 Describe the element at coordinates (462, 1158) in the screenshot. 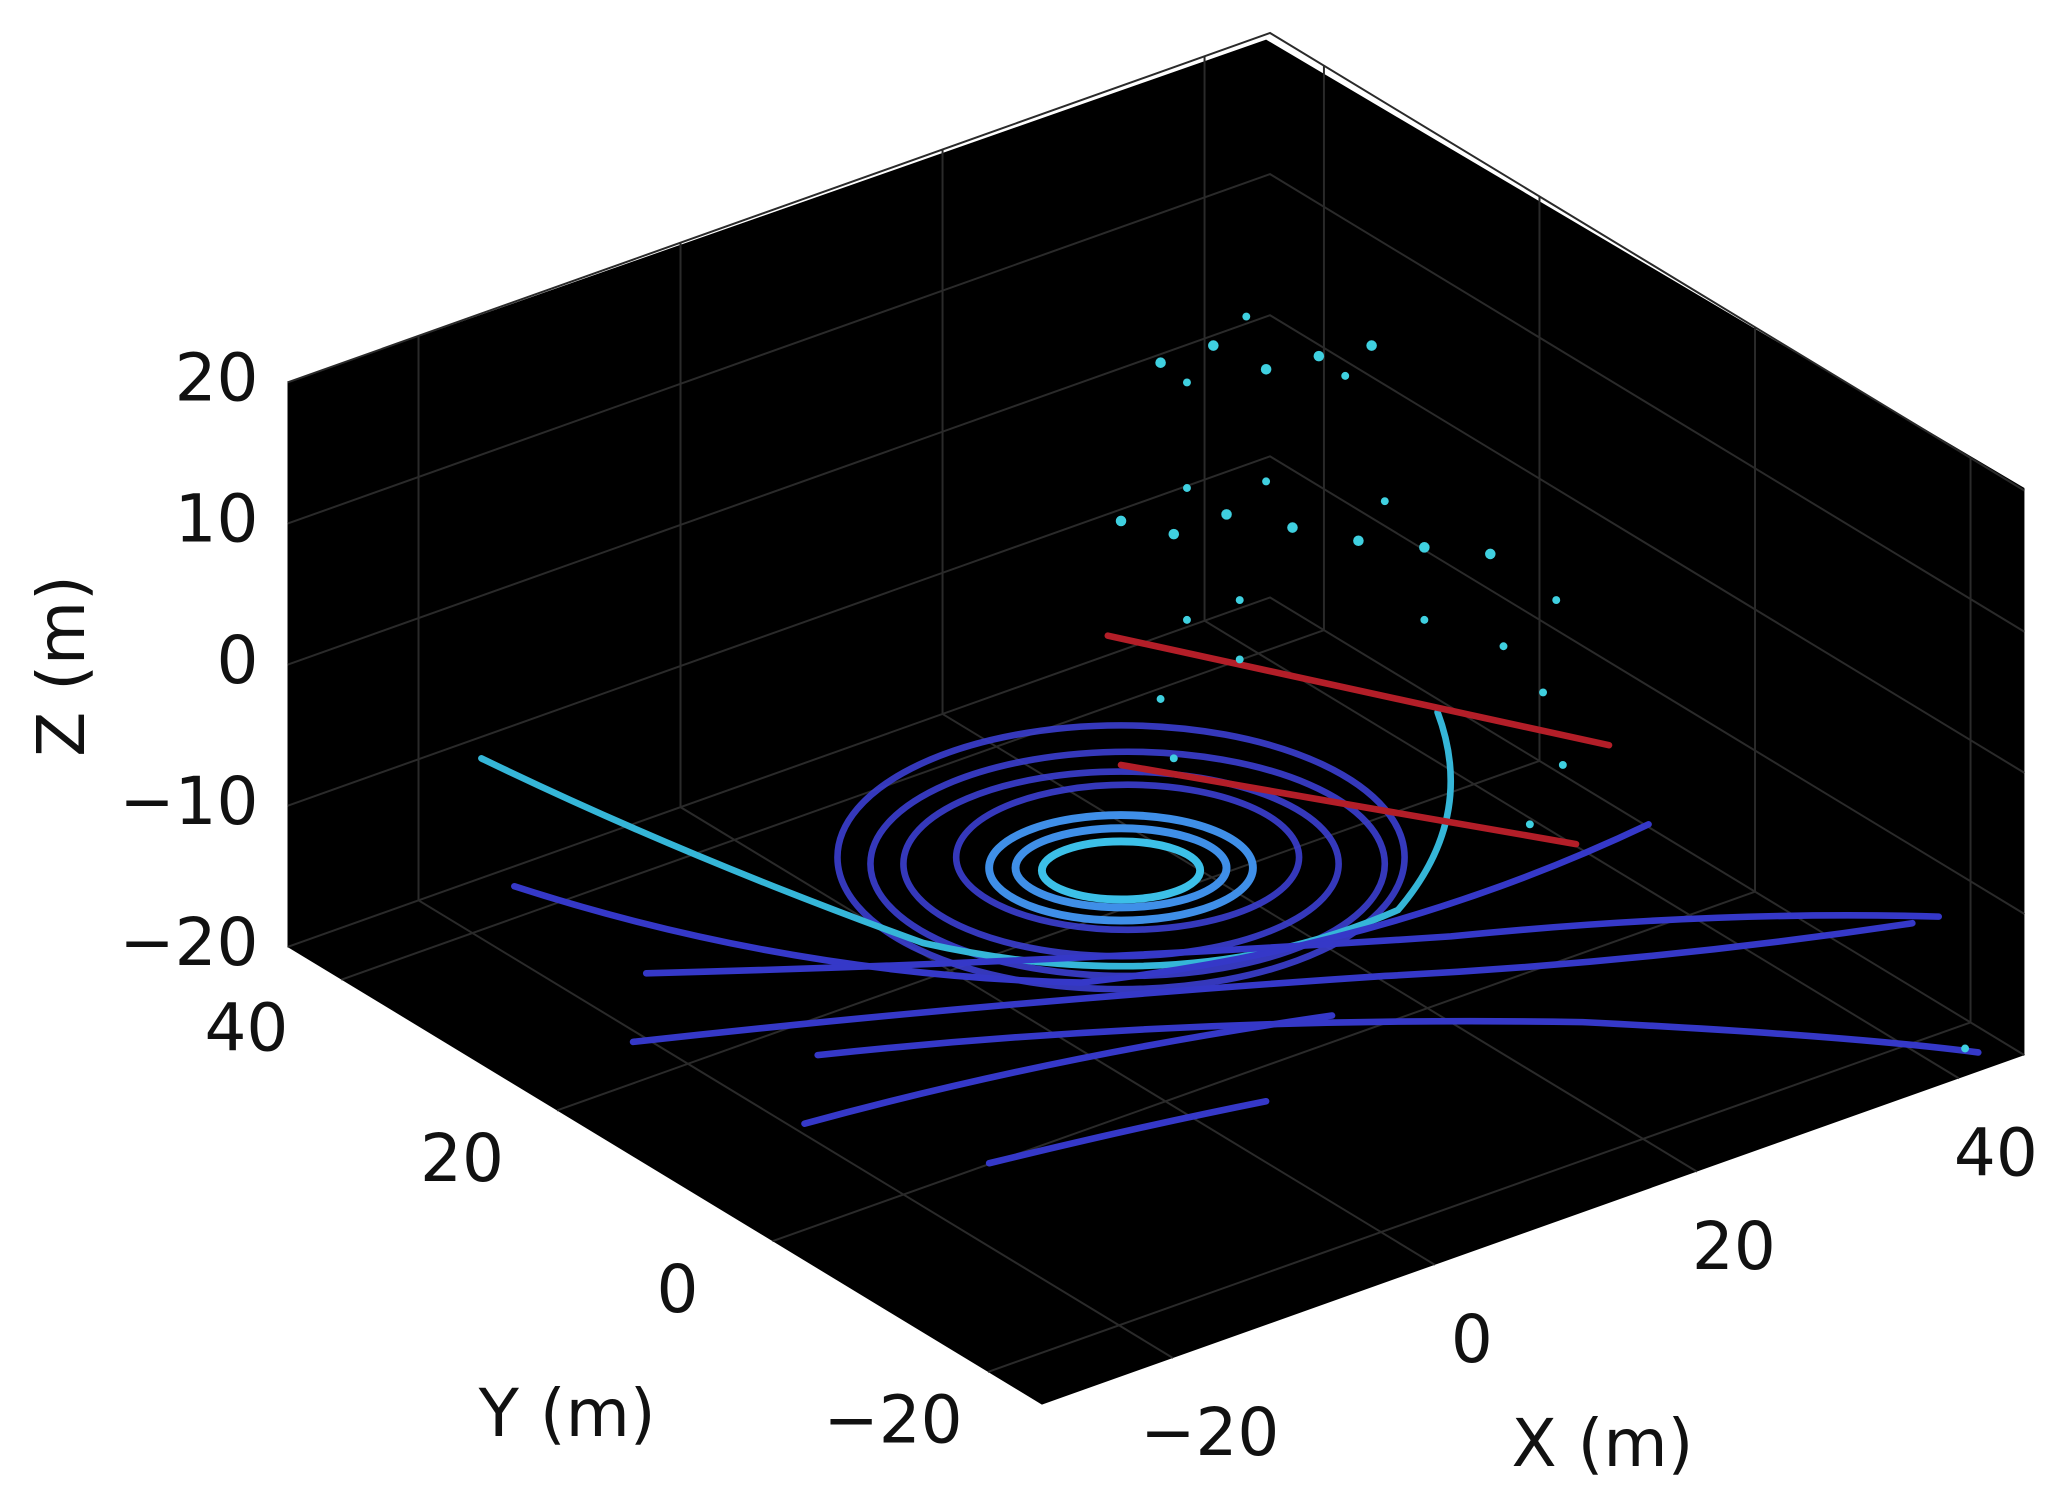

I see `y-tick-label: 20` at that location.